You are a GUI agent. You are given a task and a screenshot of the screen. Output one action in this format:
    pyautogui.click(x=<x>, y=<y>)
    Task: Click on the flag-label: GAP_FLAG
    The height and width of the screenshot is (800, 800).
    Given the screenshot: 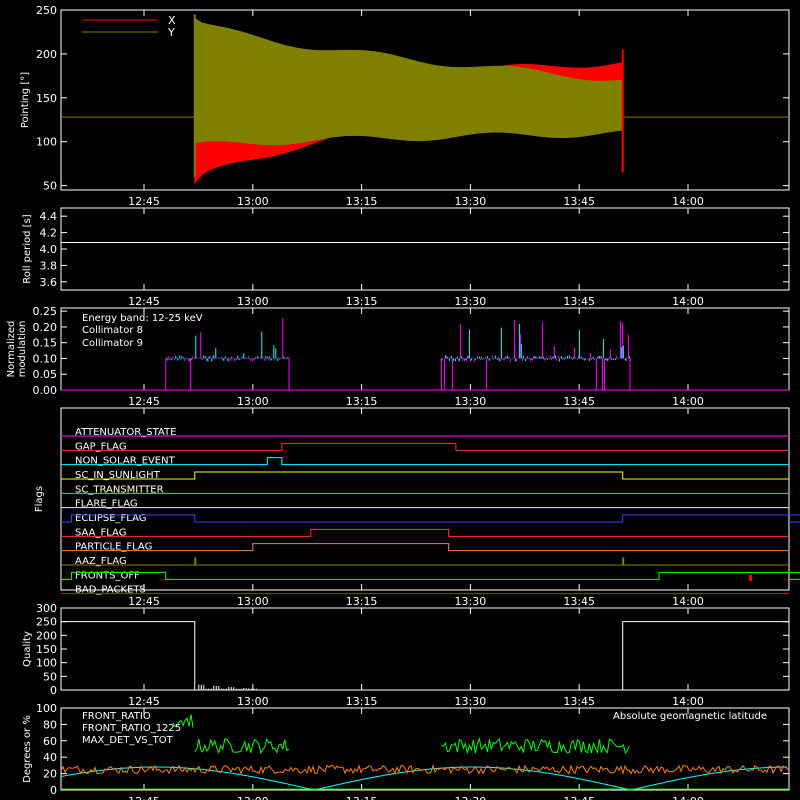 What is the action you would take?
    pyautogui.click(x=101, y=446)
    